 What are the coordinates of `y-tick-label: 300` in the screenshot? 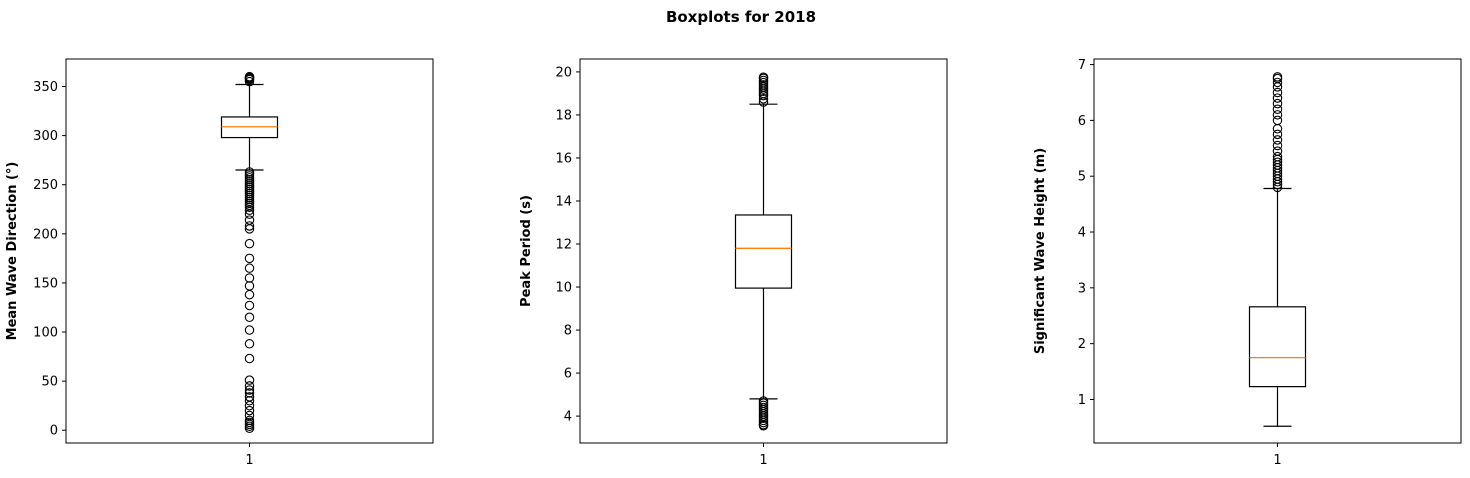 It's located at (45, 136).